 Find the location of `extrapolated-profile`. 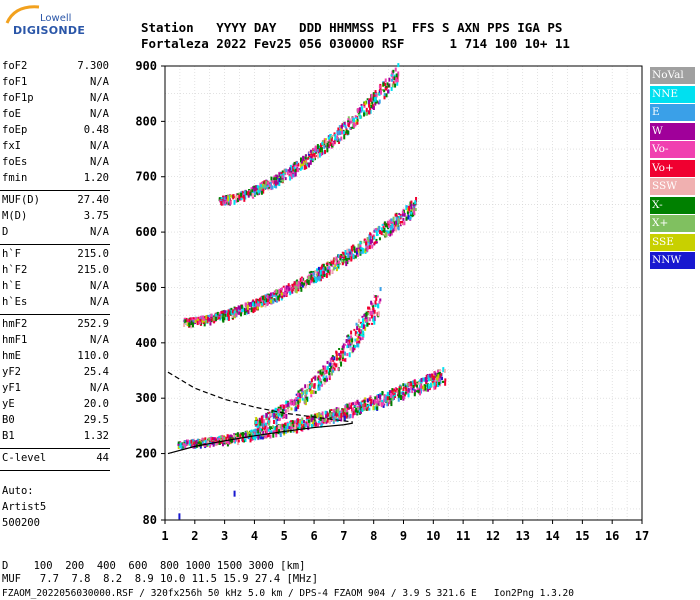

extrapolated-profile is located at coordinates (260, 397).